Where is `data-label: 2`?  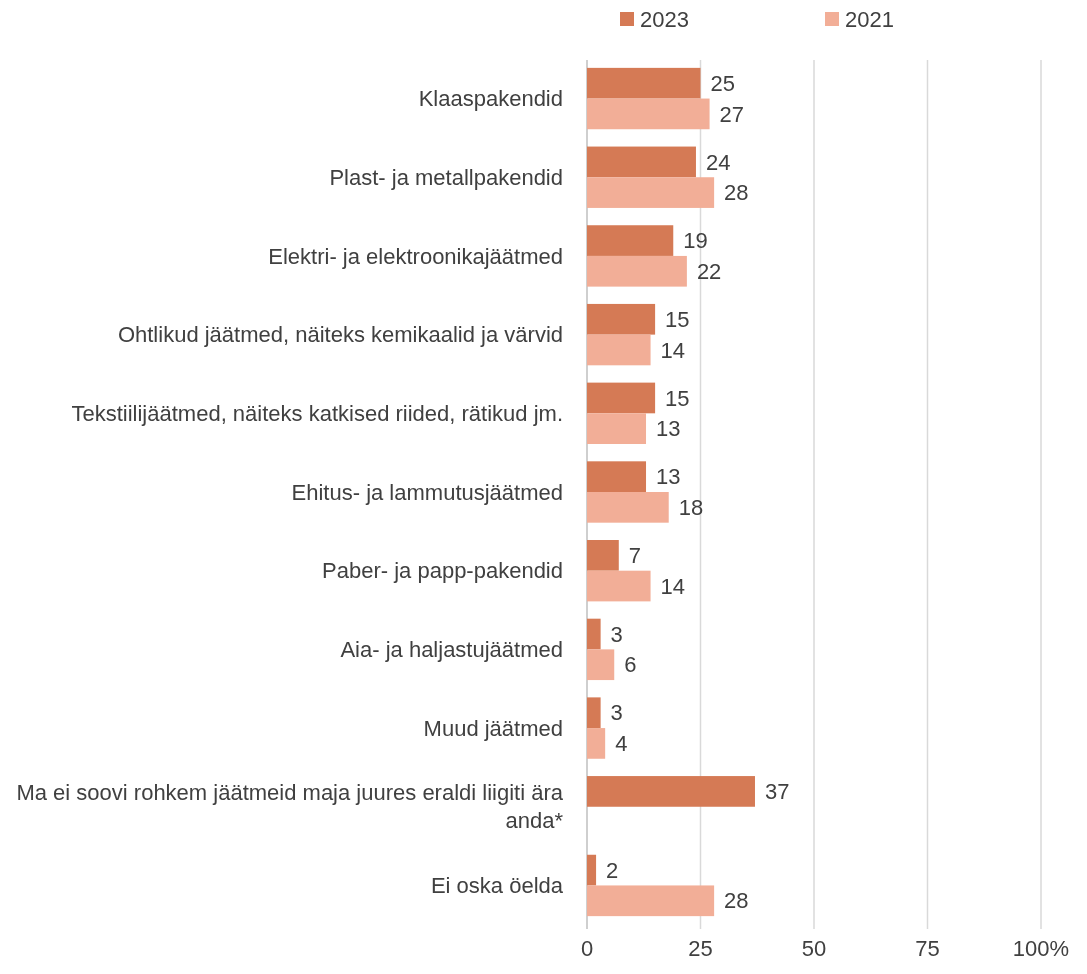 data-label: 2 is located at coordinates (612, 870).